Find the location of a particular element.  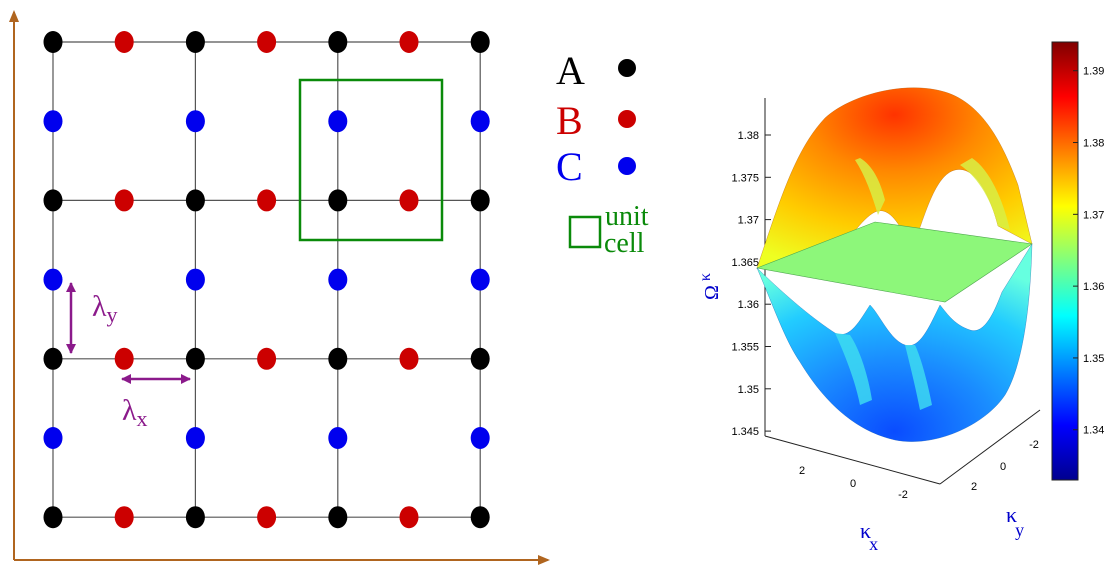

z-tick-label: 1.355 is located at coordinates (745, 348).